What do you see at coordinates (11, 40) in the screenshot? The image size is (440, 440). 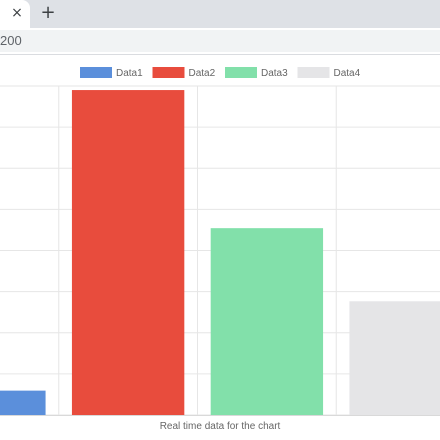 I see `address-bar-url: 200` at bounding box center [11, 40].